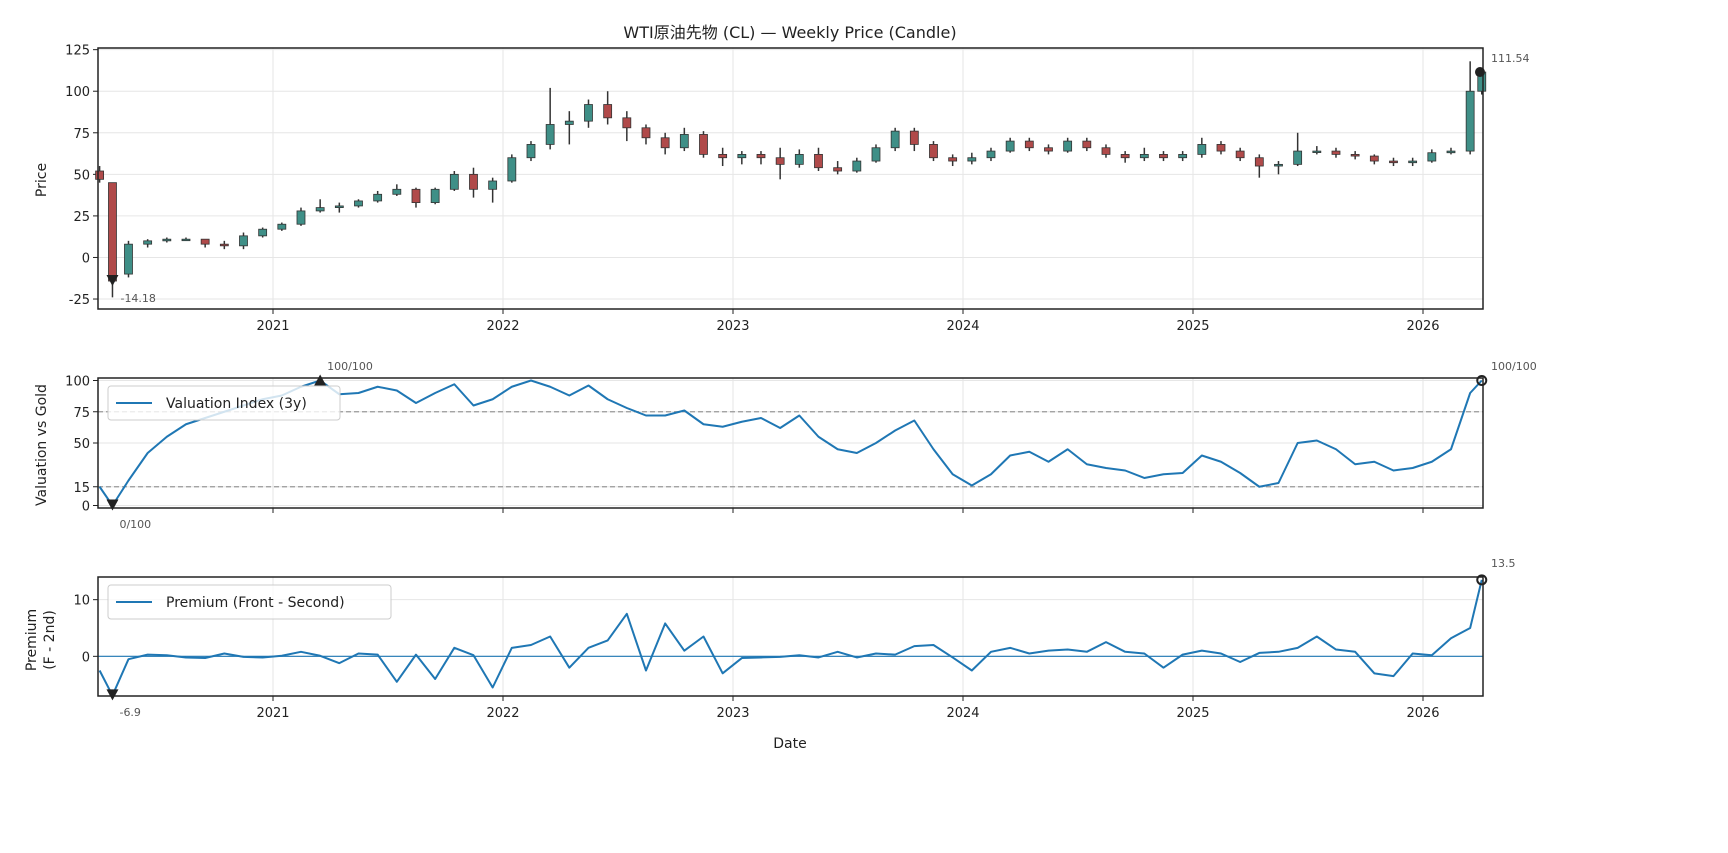 Image resolution: width=1728 pixels, height=853 pixels. What do you see at coordinates (81, 601) in the screenshot?
I see `y-tick-label: 10` at bounding box center [81, 601].